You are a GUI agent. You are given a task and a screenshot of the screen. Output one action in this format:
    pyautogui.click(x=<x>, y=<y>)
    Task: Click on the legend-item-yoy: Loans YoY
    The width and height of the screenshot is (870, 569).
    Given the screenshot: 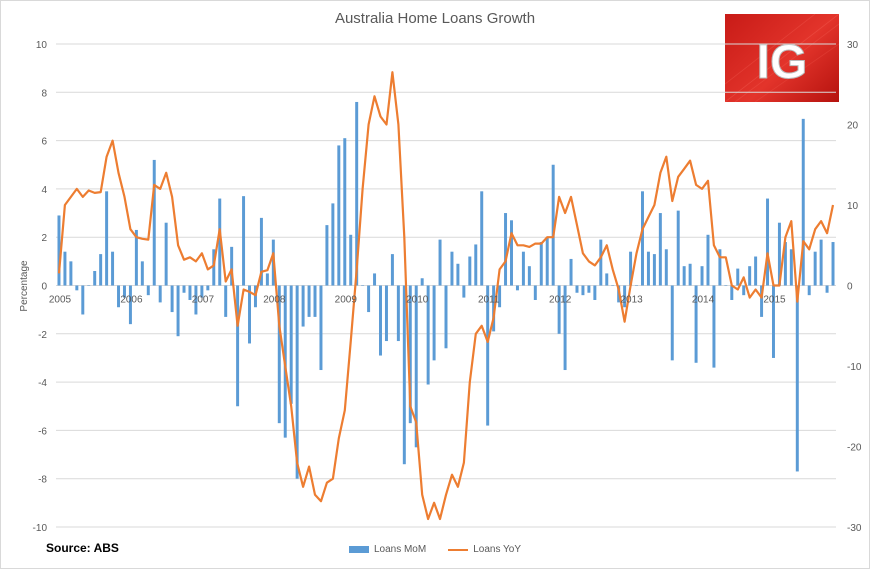 What is the action you would take?
    pyautogui.click(x=484, y=549)
    